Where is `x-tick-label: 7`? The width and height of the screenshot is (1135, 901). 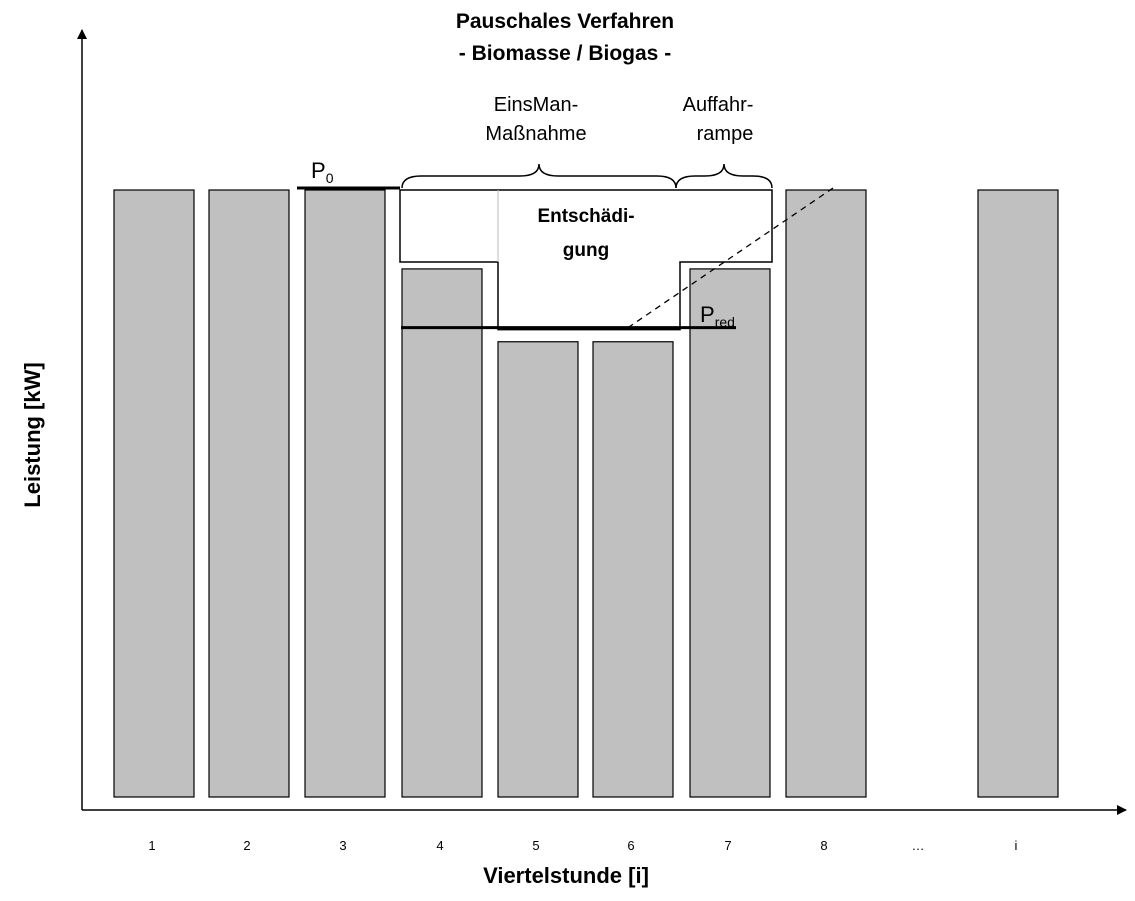 x-tick-label: 7 is located at coordinates (727, 845).